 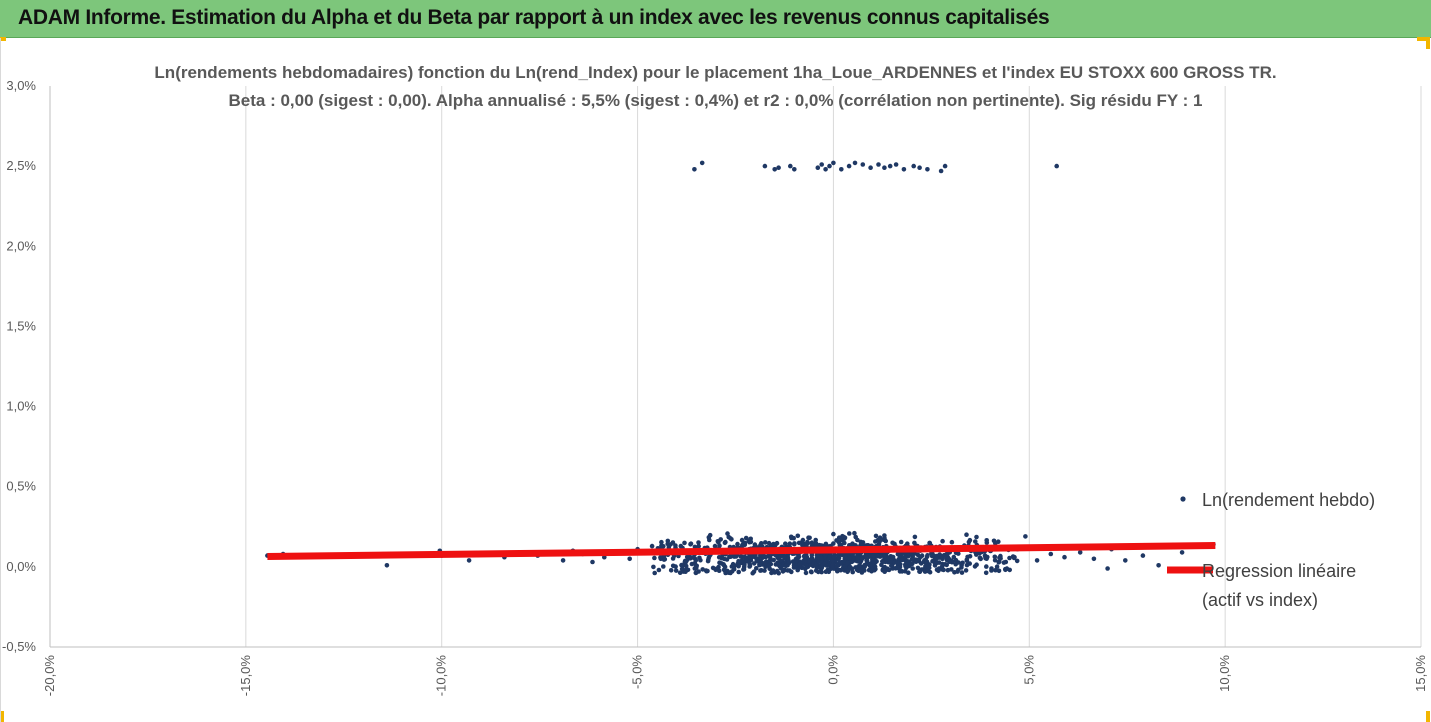 What do you see at coordinates (1224, 673) in the screenshot?
I see `x-tick-label: 10,0%` at bounding box center [1224, 673].